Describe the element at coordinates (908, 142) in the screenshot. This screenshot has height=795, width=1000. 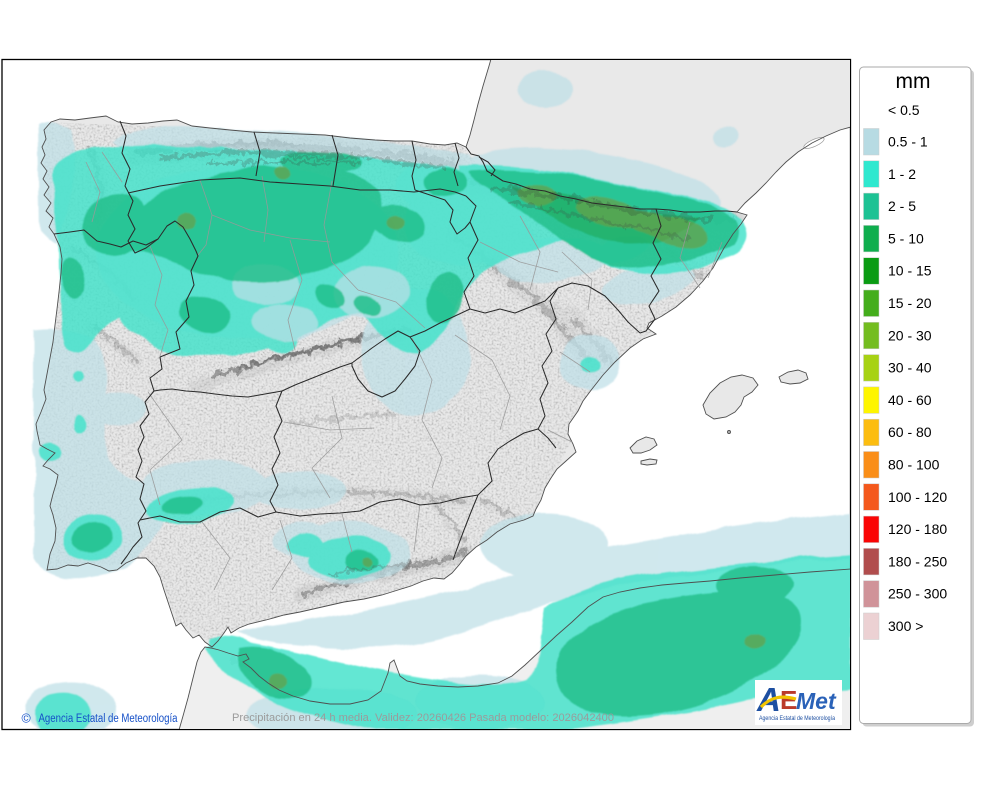
I see `svg-text: 0.5 - 1` at that location.